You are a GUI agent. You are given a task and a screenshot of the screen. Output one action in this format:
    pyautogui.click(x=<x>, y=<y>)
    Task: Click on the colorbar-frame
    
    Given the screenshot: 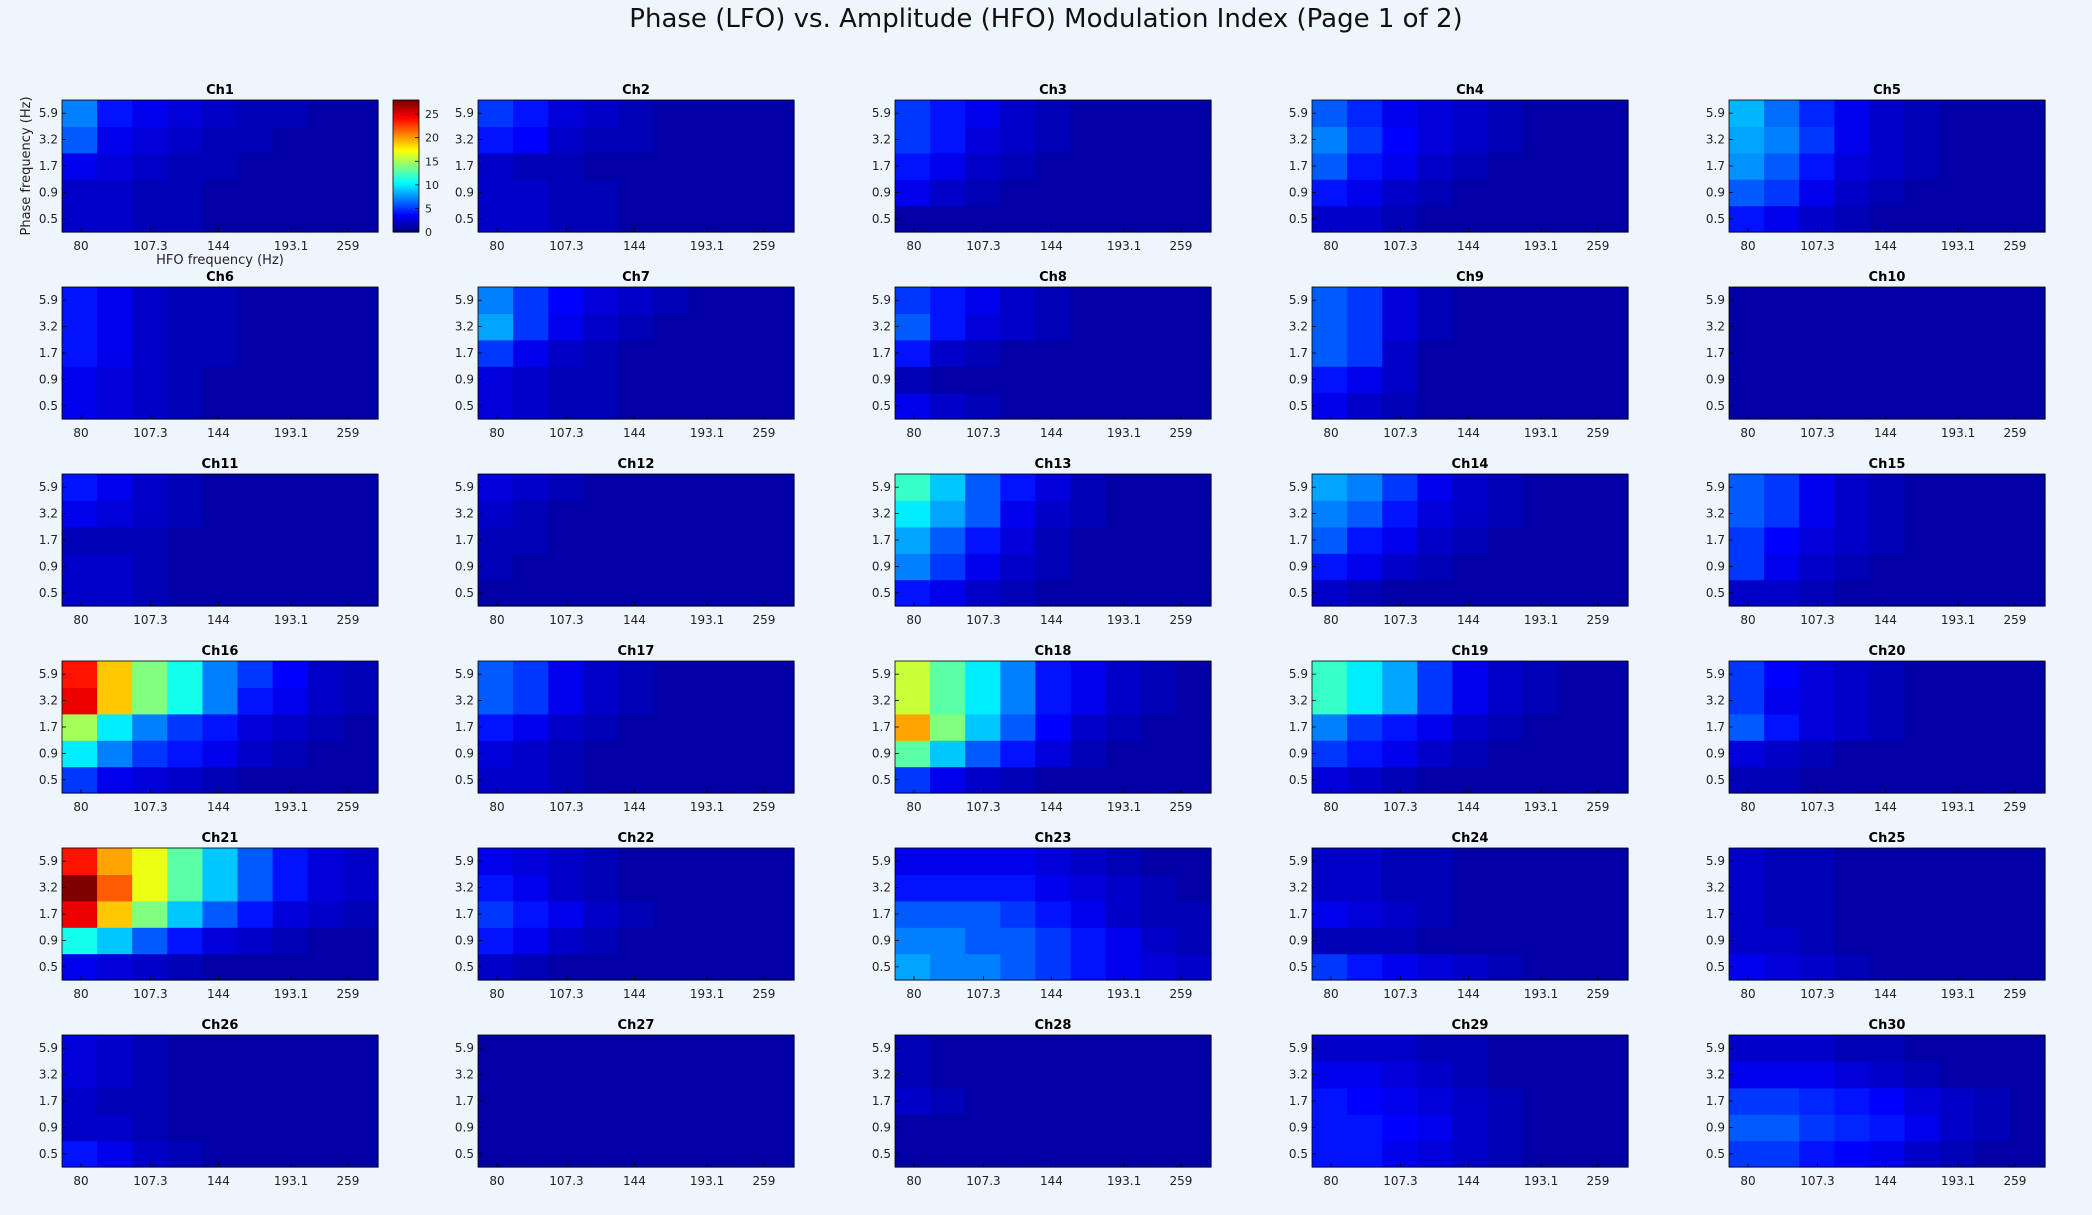 What is the action you would take?
    pyautogui.click(x=406, y=166)
    